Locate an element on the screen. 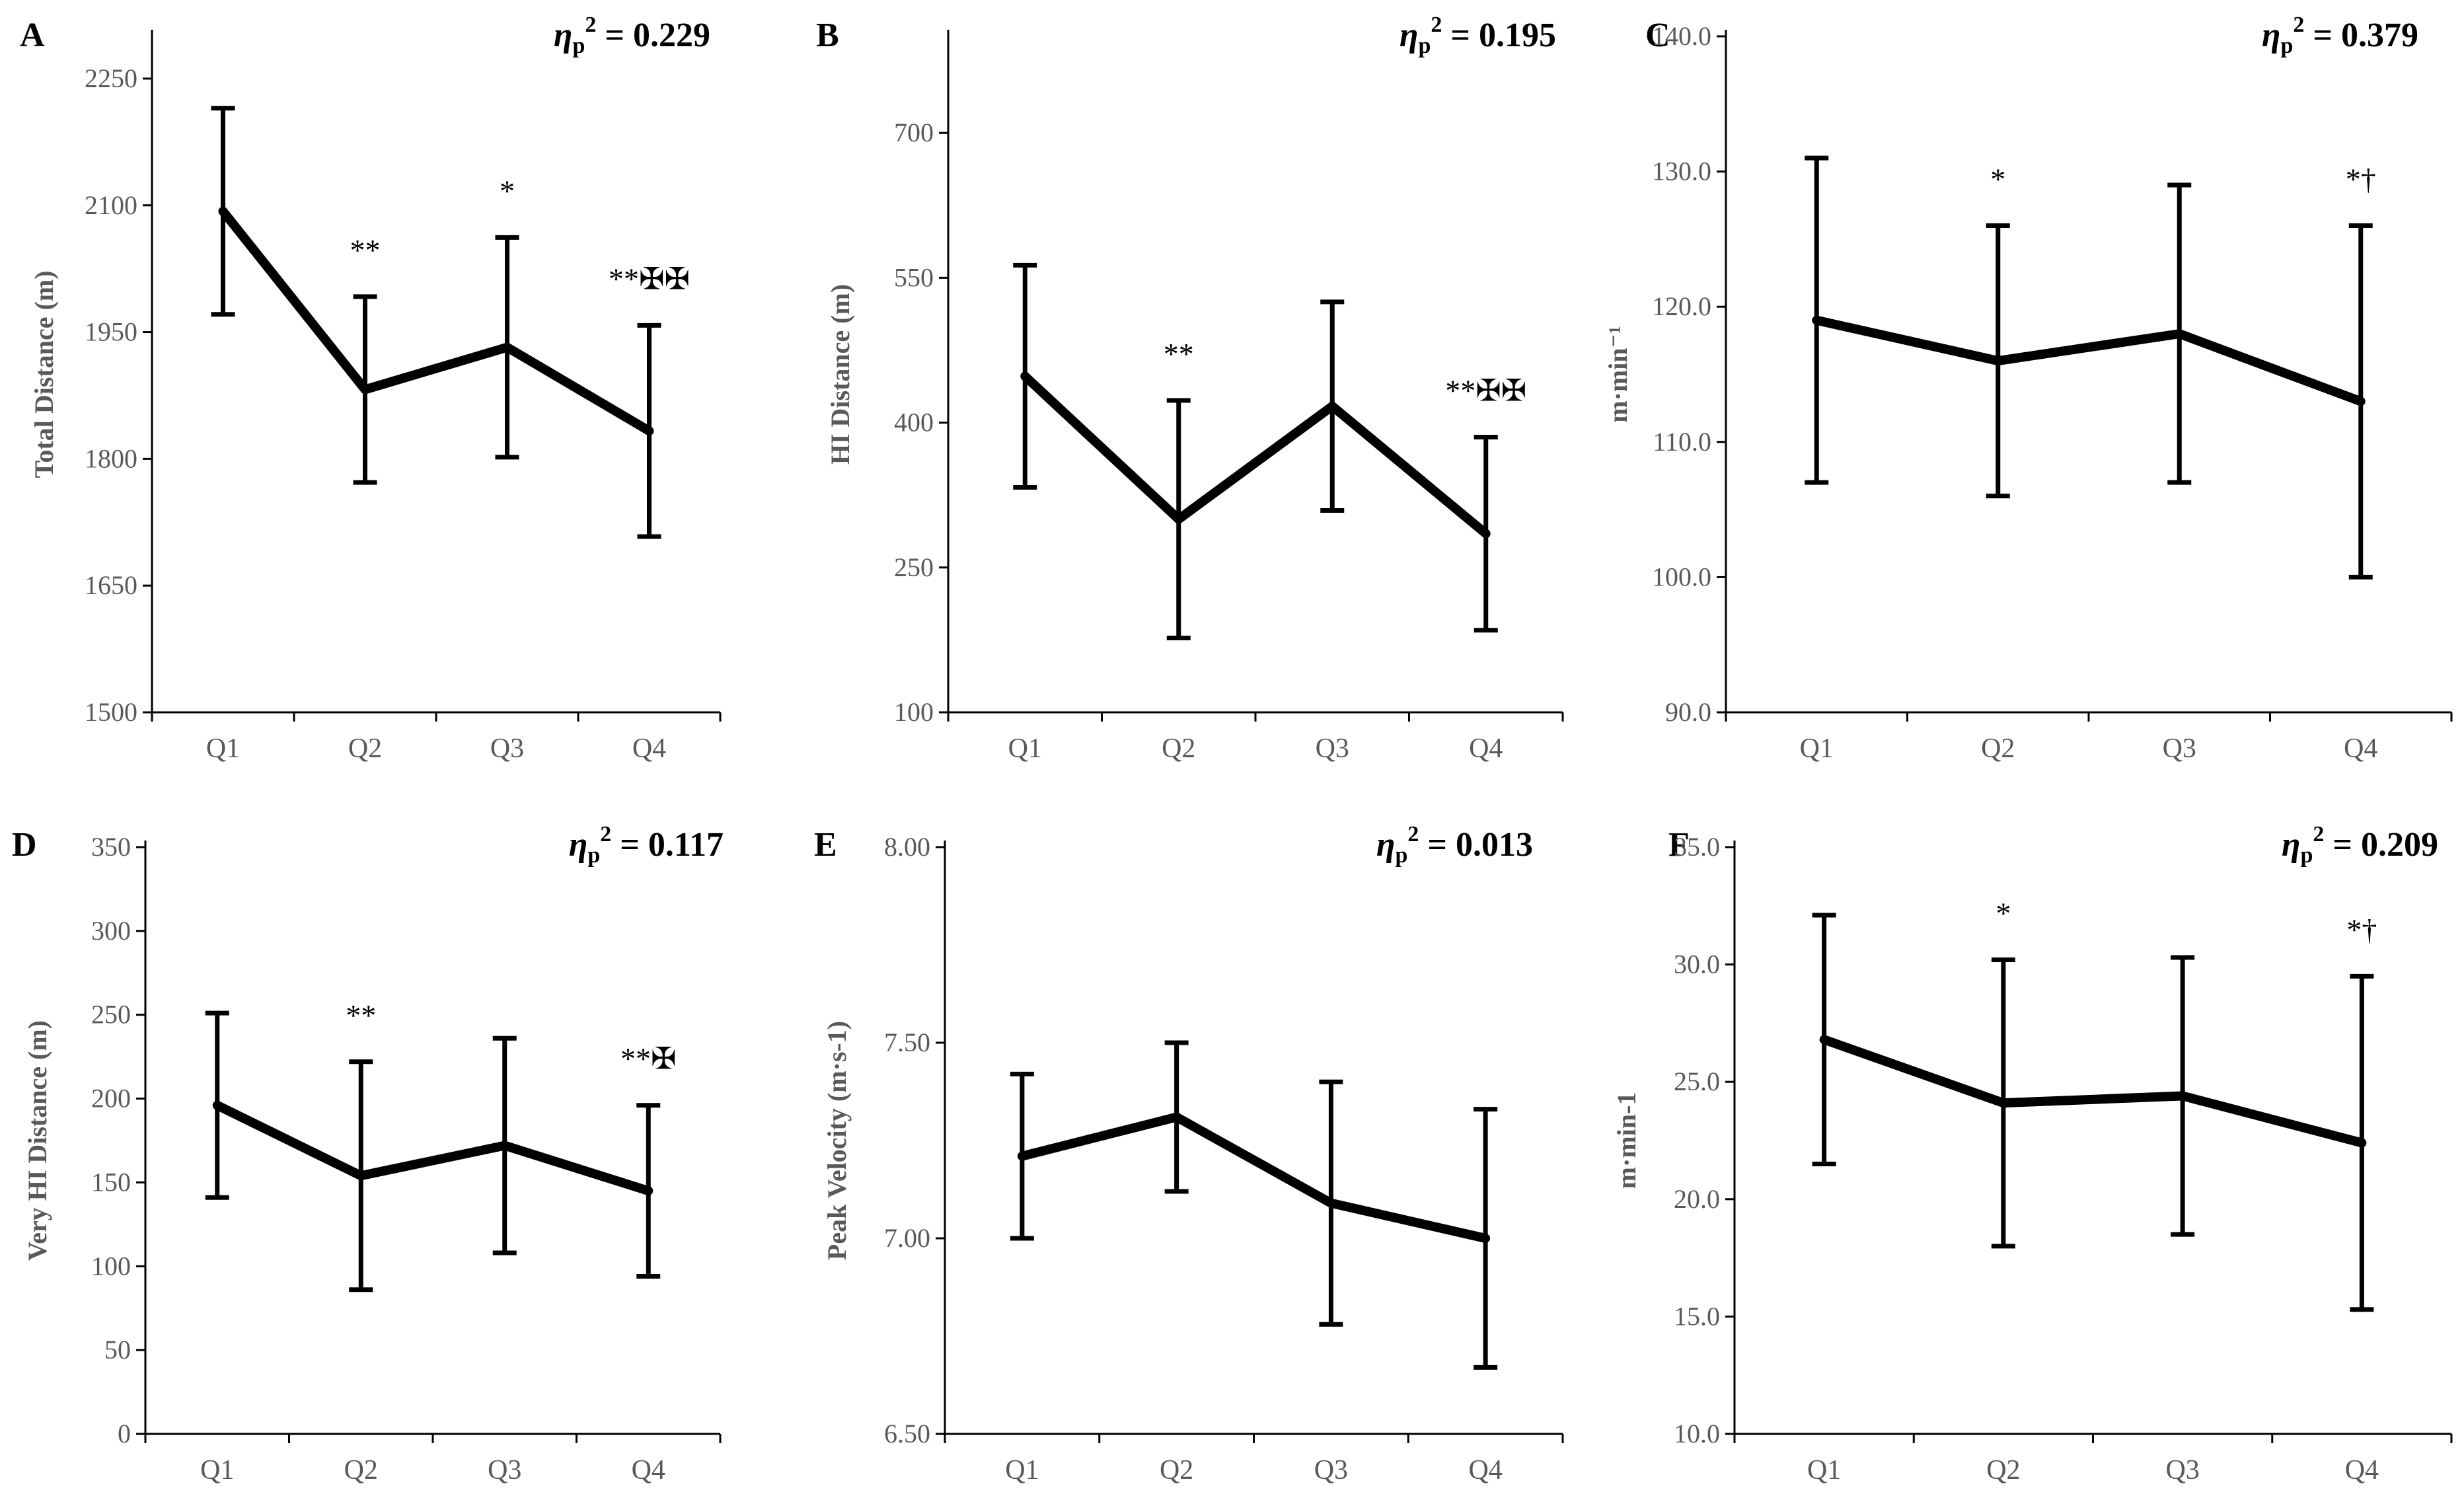  y-axis-label: Total Distance (m) is located at coordinates (44, 374).